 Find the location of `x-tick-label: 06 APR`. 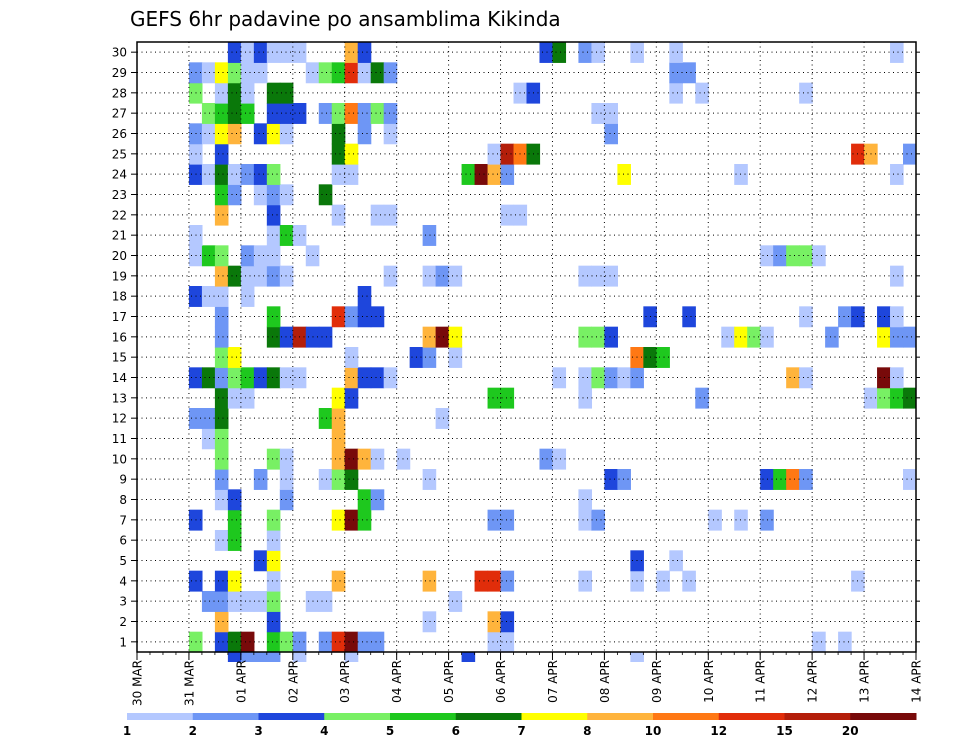

x-tick-label: 06 APR is located at coordinates (501, 681).